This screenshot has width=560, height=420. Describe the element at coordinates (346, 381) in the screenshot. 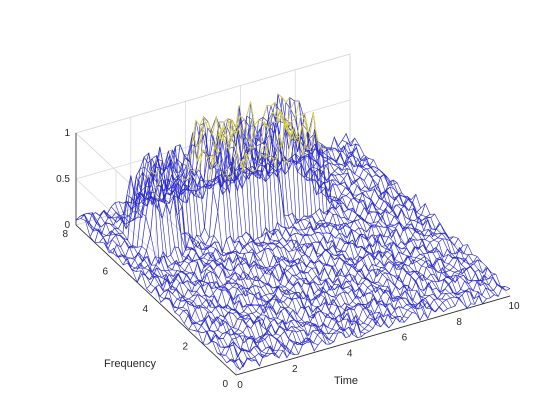

I see `x-axis-label: Time` at that location.